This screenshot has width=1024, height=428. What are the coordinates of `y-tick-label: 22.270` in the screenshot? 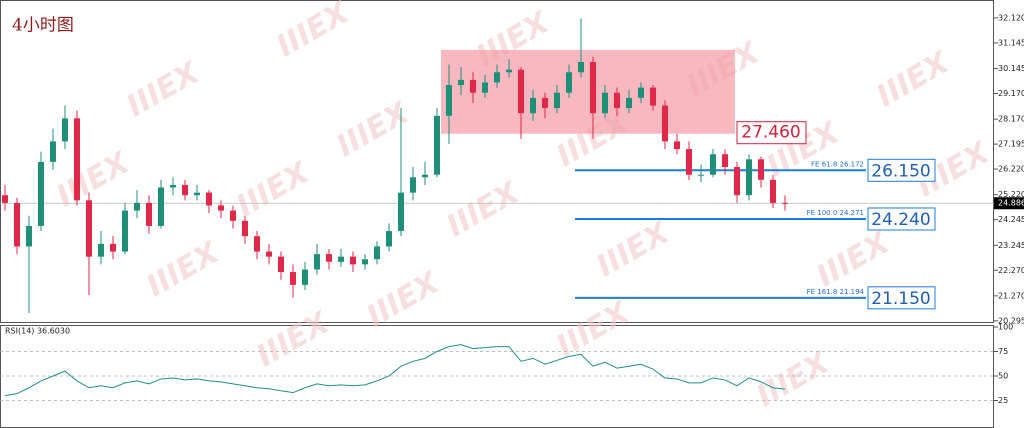 It's located at (1011, 270).